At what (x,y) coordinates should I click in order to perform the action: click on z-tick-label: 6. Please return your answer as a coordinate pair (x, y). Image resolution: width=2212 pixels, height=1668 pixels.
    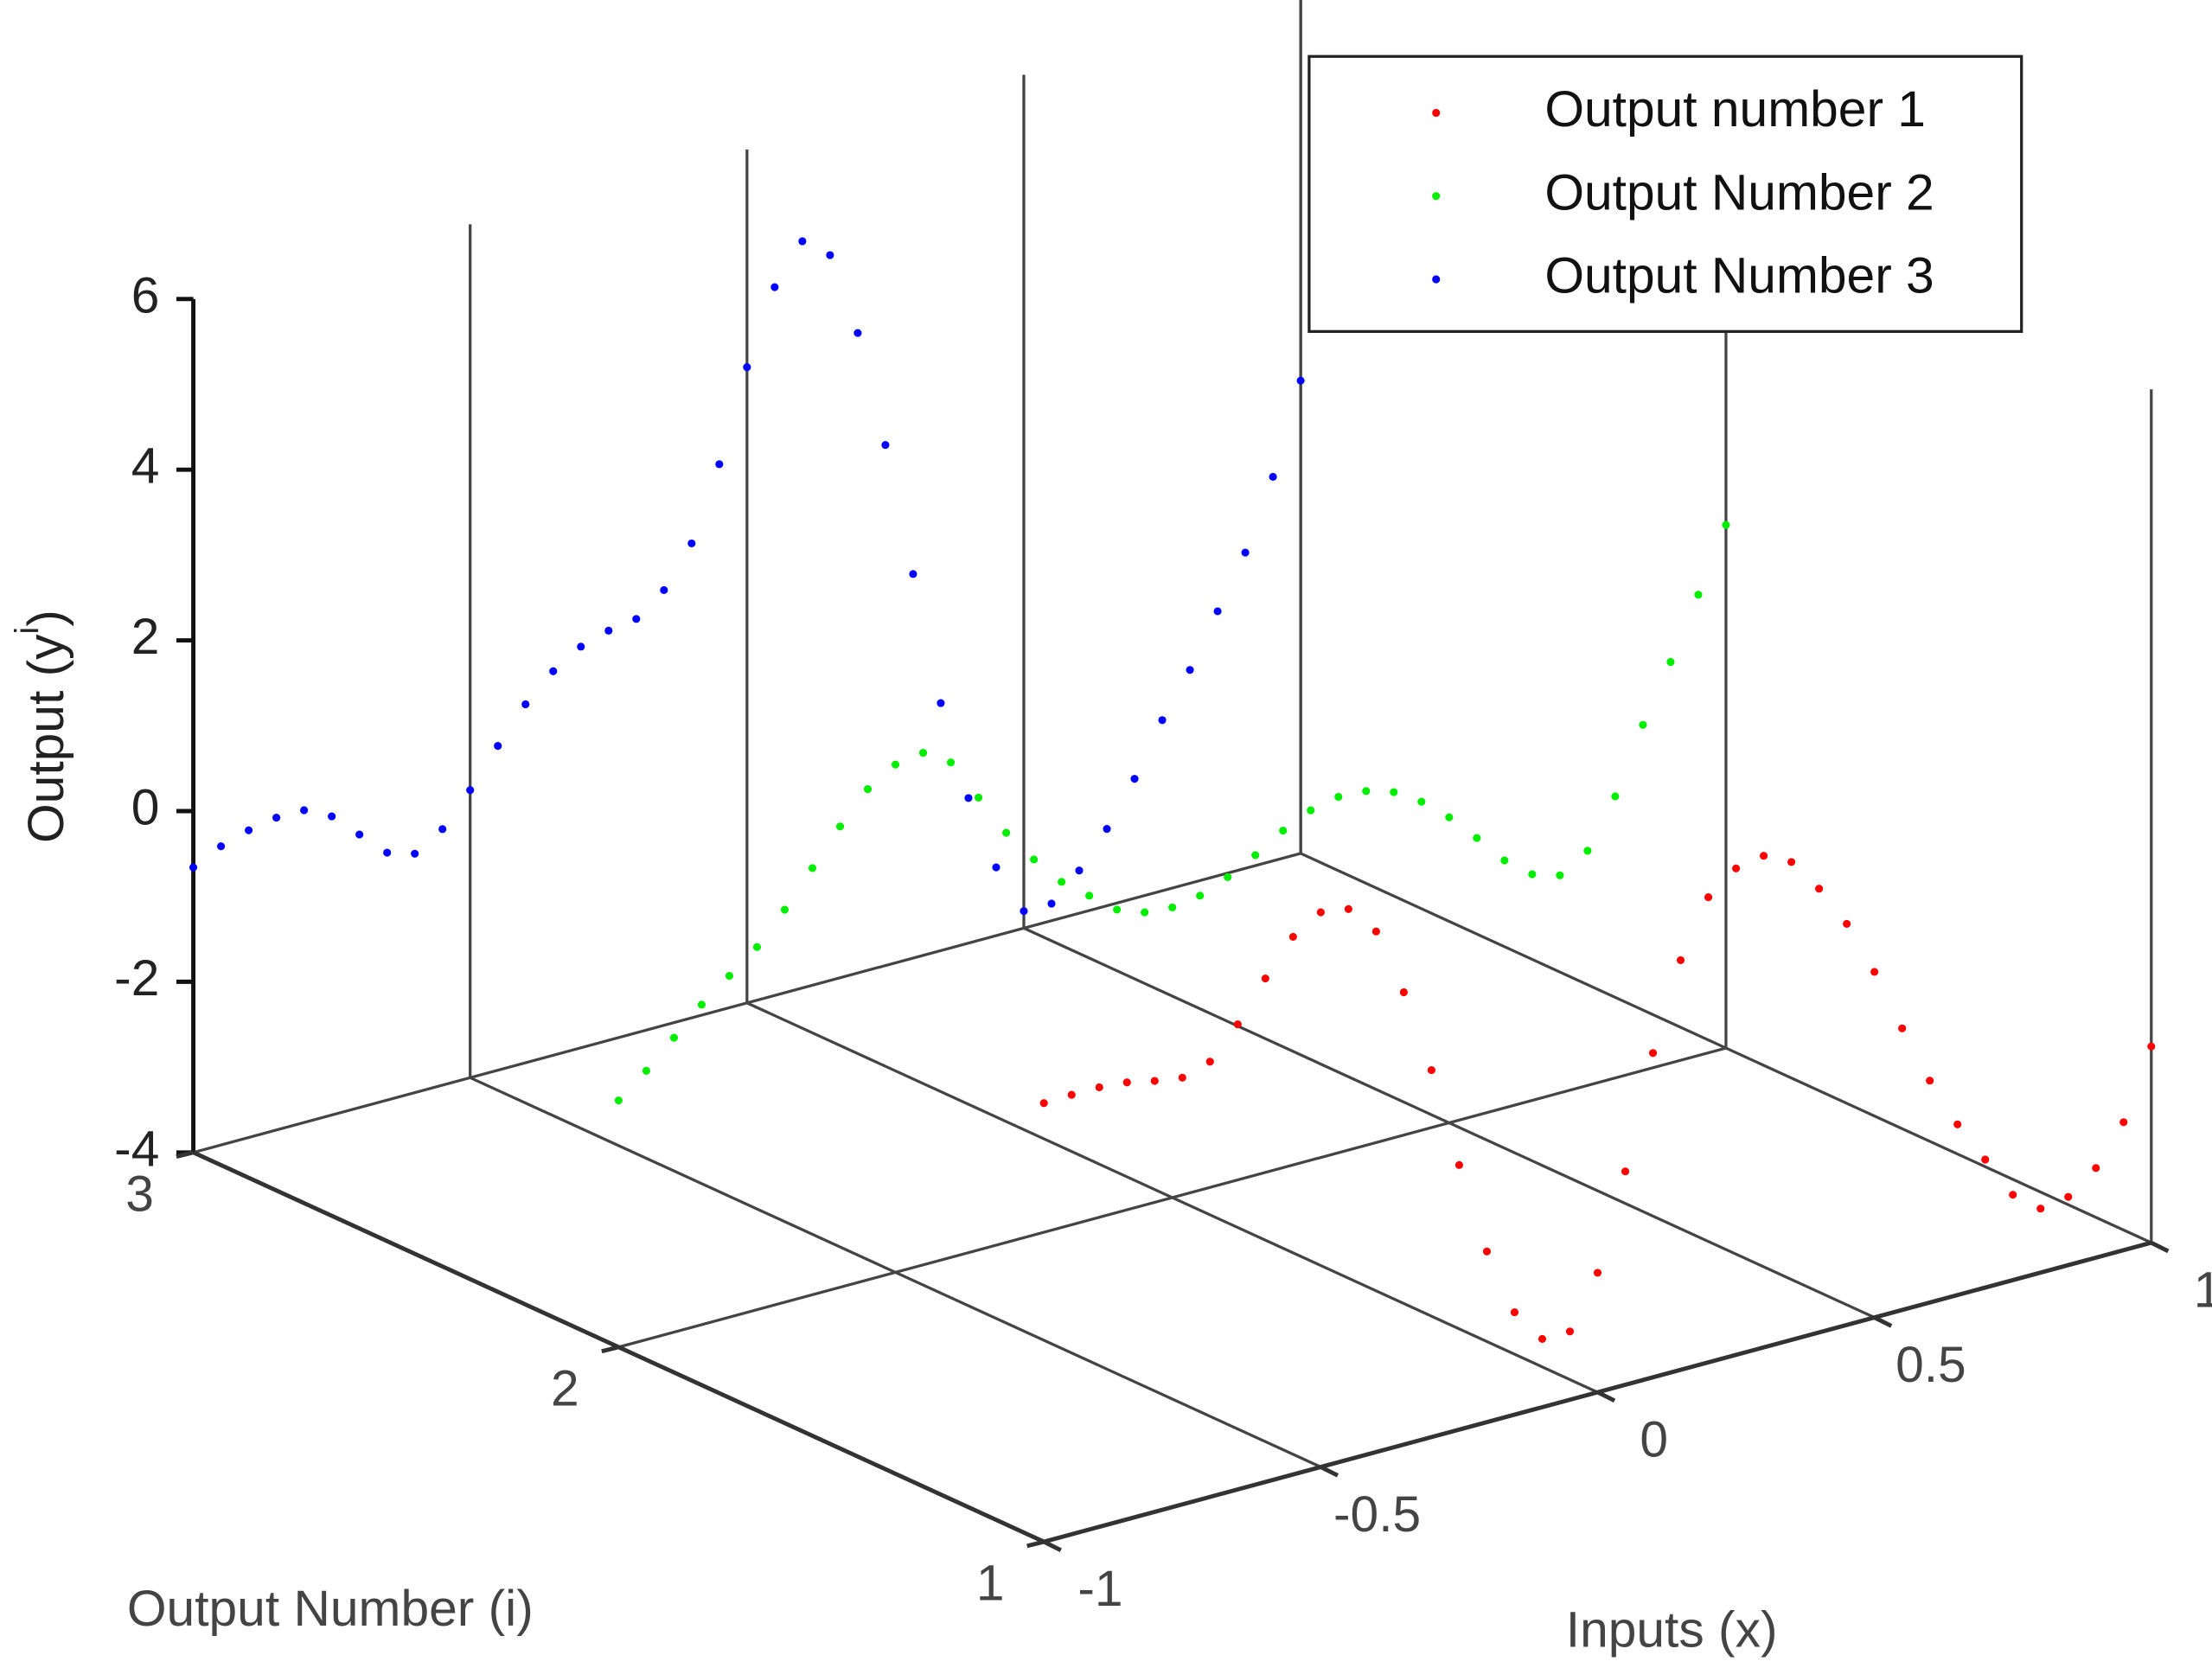
    Looking at the image, I should click on (145, 295).